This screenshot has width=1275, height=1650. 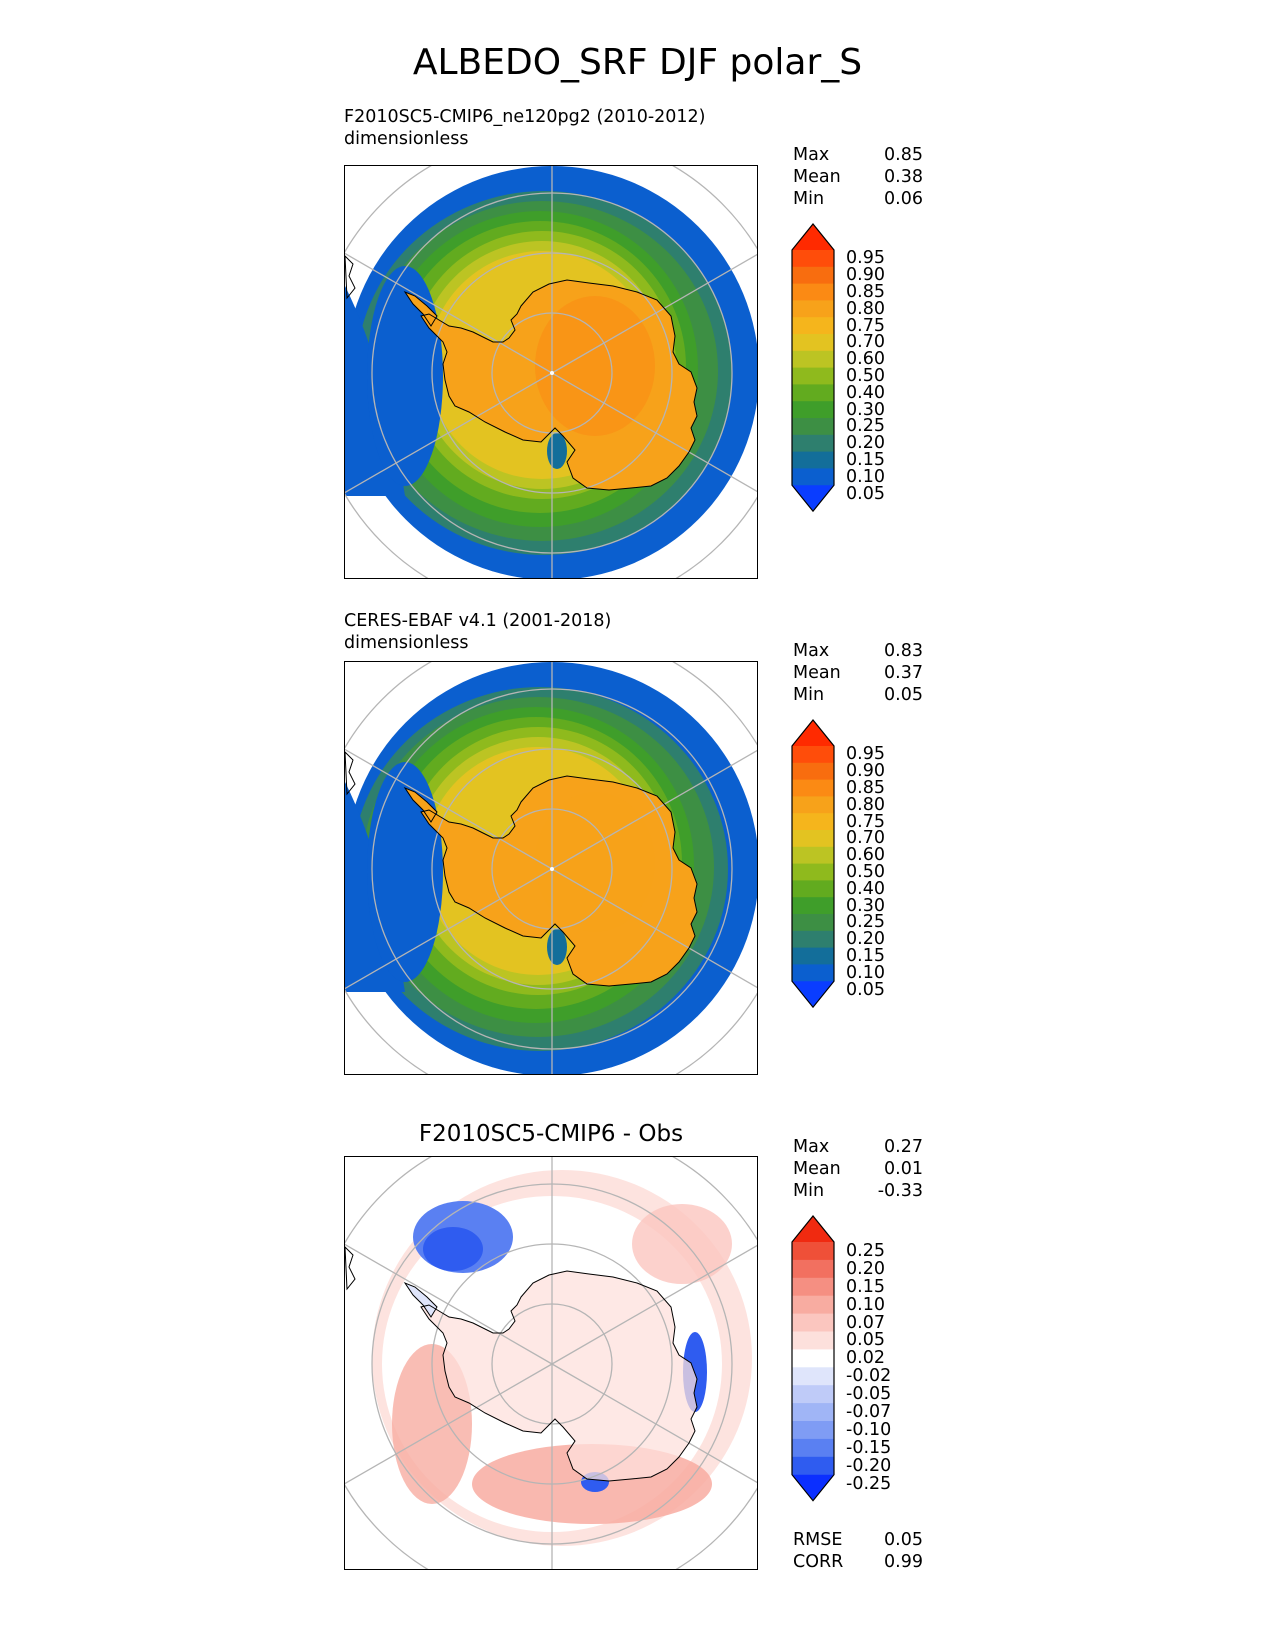 What do you see at coordinates (865, 855) in the screenshot?
I see `colorbar-tick-label: 0.60` at bounding box center [865, 855].